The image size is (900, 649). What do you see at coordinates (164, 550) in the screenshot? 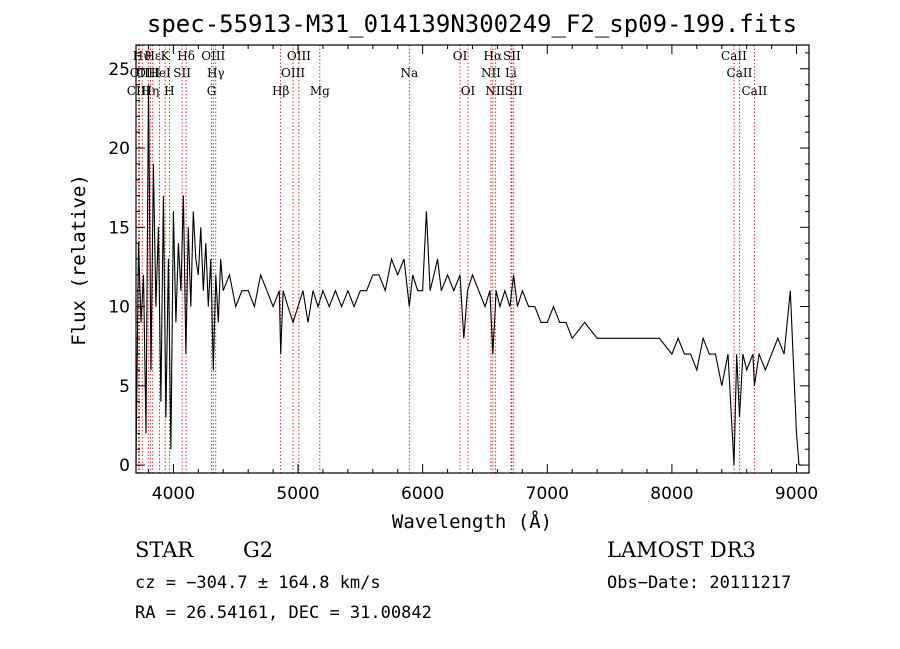
I see `object-type: STAR` at bounding box center [164, 550].